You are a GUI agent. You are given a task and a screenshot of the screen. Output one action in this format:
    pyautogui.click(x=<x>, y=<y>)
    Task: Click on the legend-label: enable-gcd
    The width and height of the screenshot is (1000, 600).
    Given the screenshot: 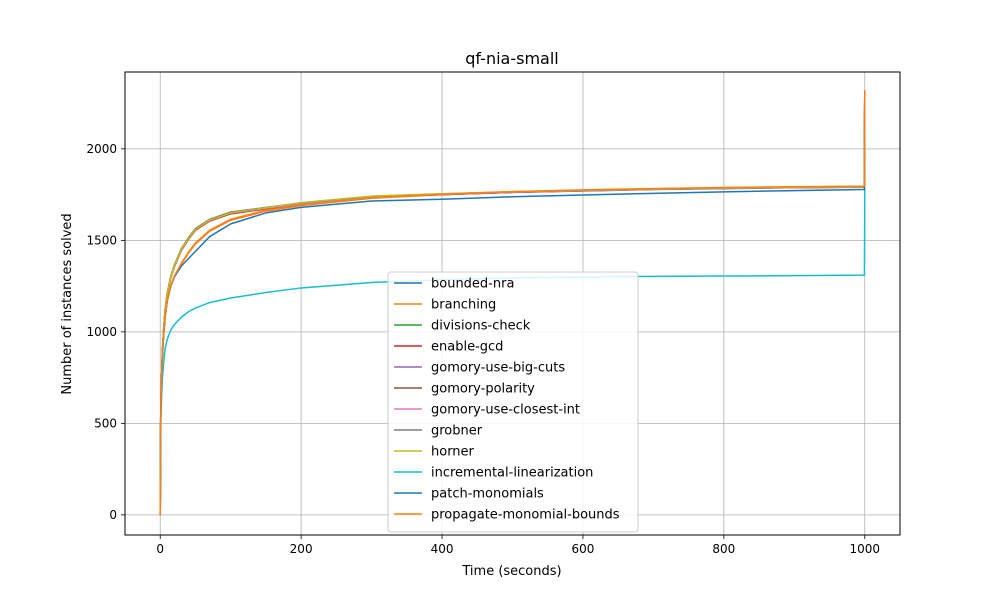 What is the action you would take?
    pyautogui.click(x=467, y=347)
    